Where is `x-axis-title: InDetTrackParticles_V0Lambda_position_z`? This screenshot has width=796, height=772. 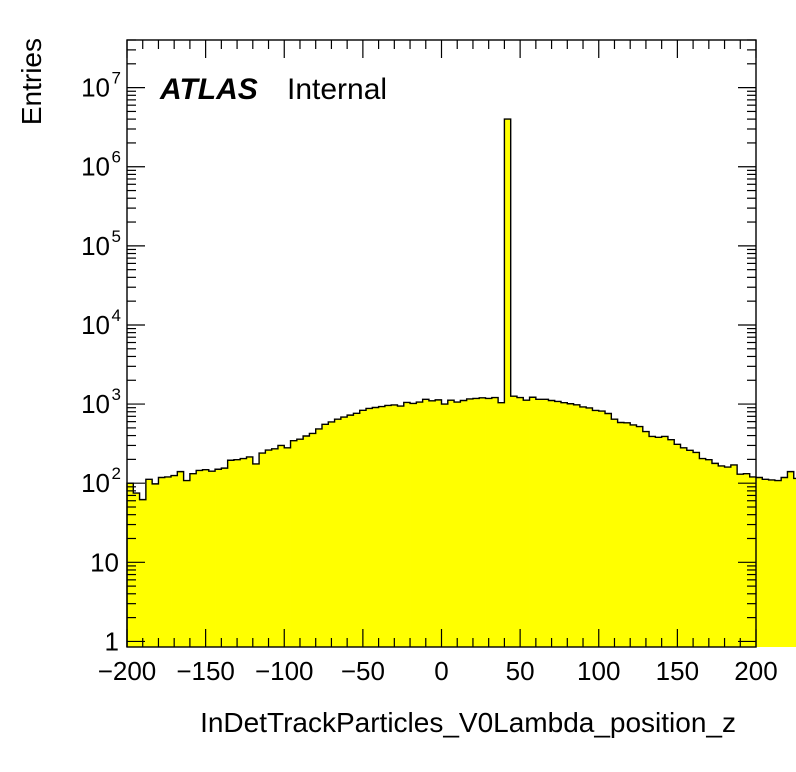 x-axis-title: InDetTrackParticles_V0Lambda_position_z is located at coordinates (468, 722).